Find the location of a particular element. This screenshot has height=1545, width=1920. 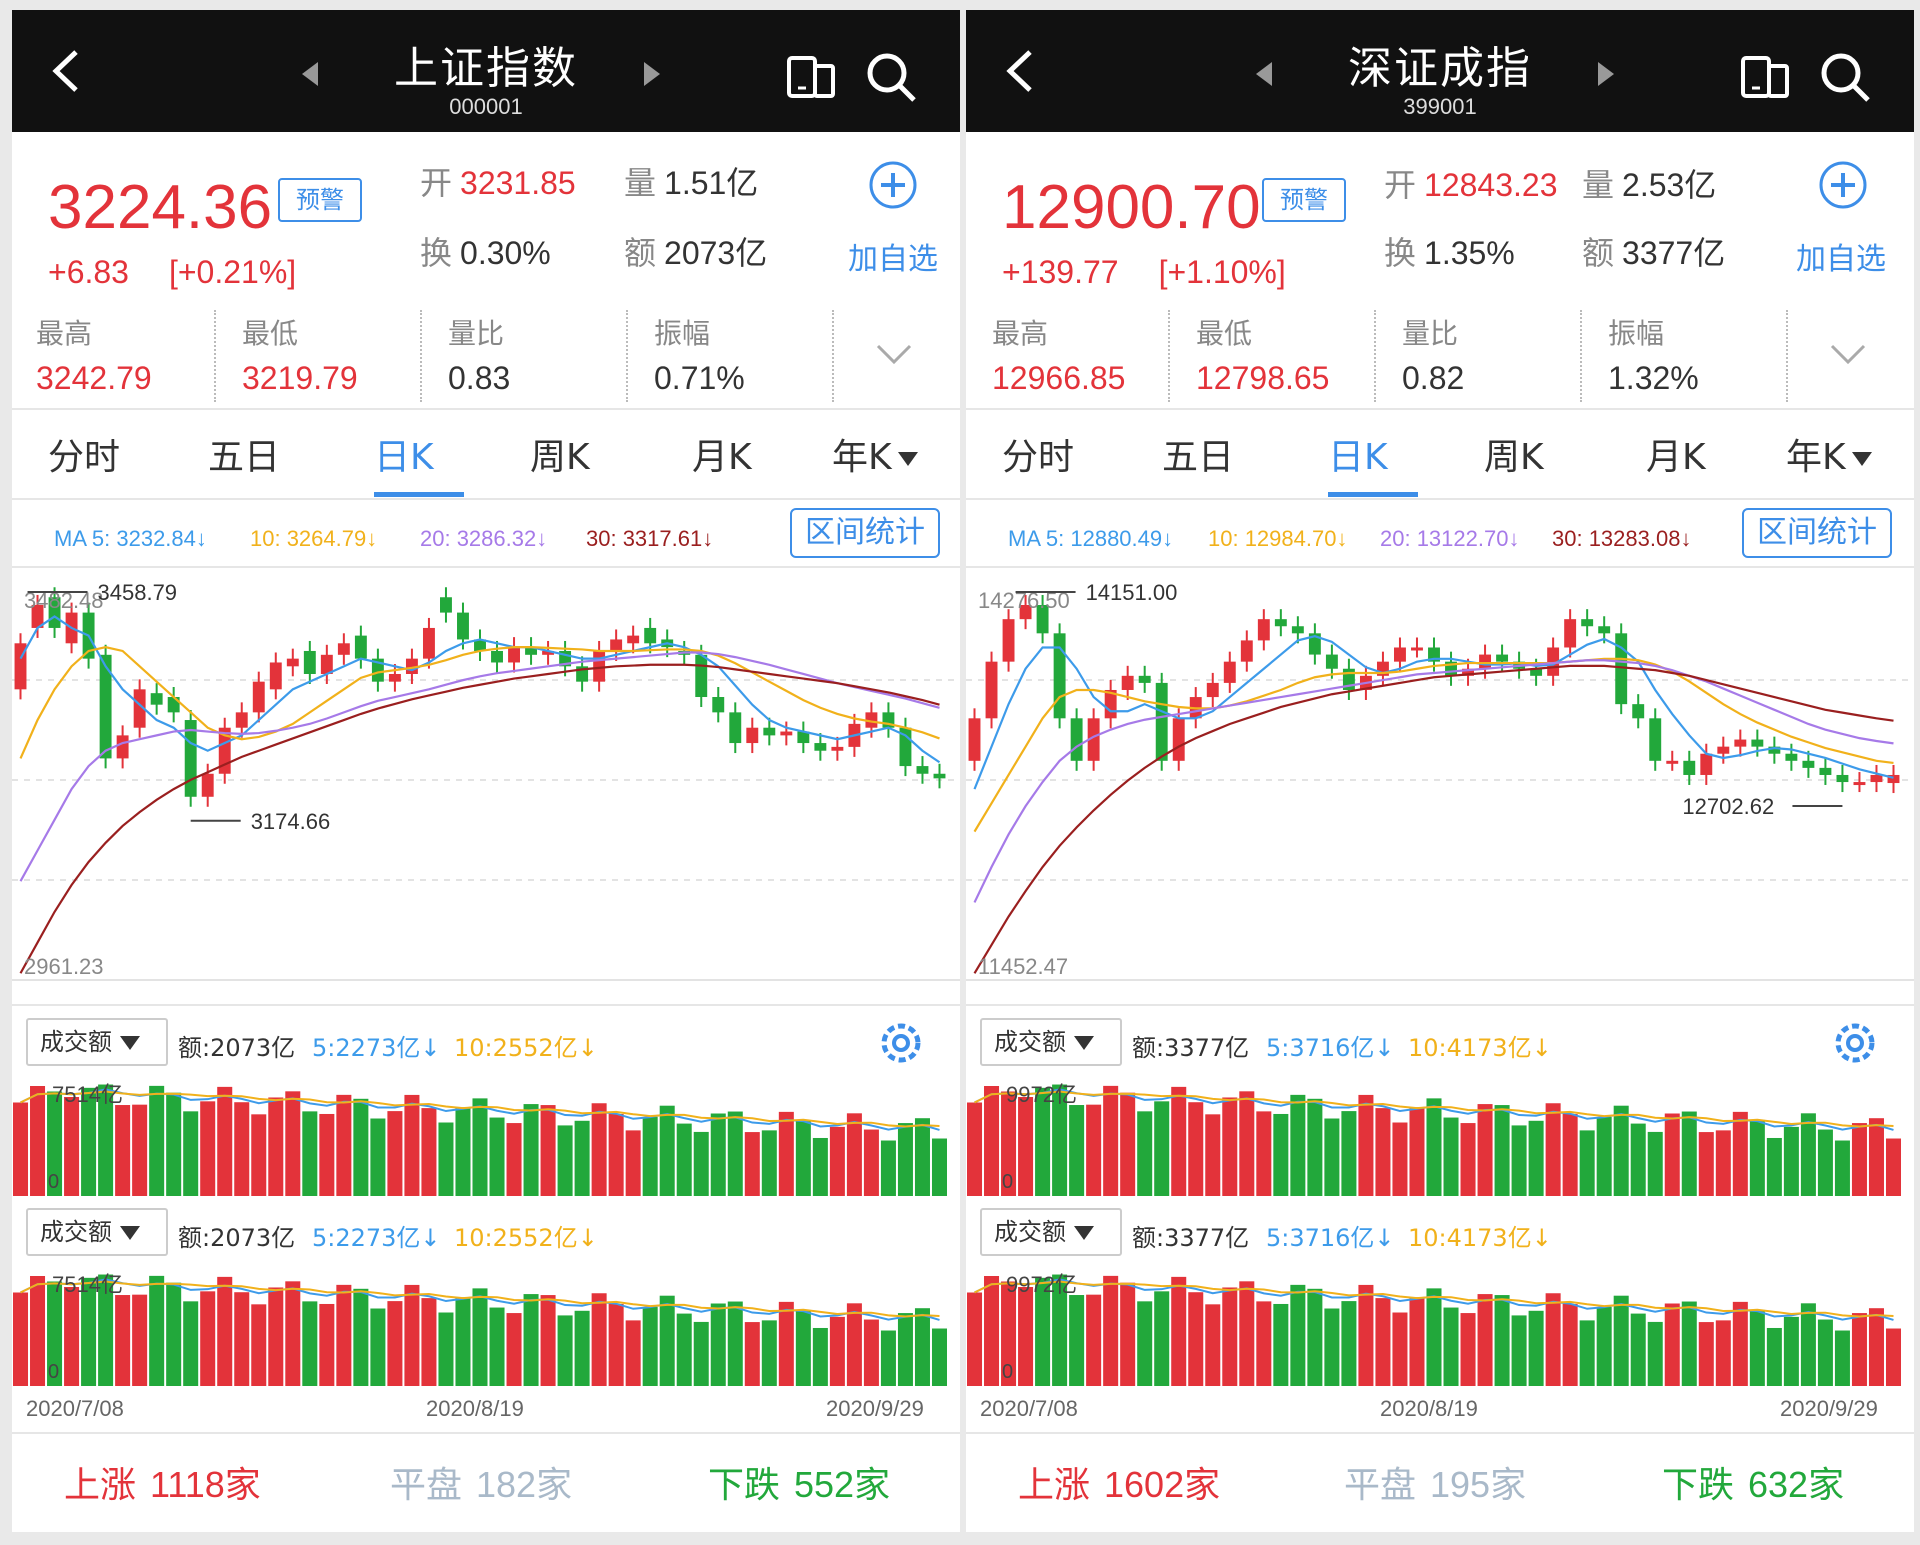

volume-ma10-line is located at coordinates (1434, 1299).